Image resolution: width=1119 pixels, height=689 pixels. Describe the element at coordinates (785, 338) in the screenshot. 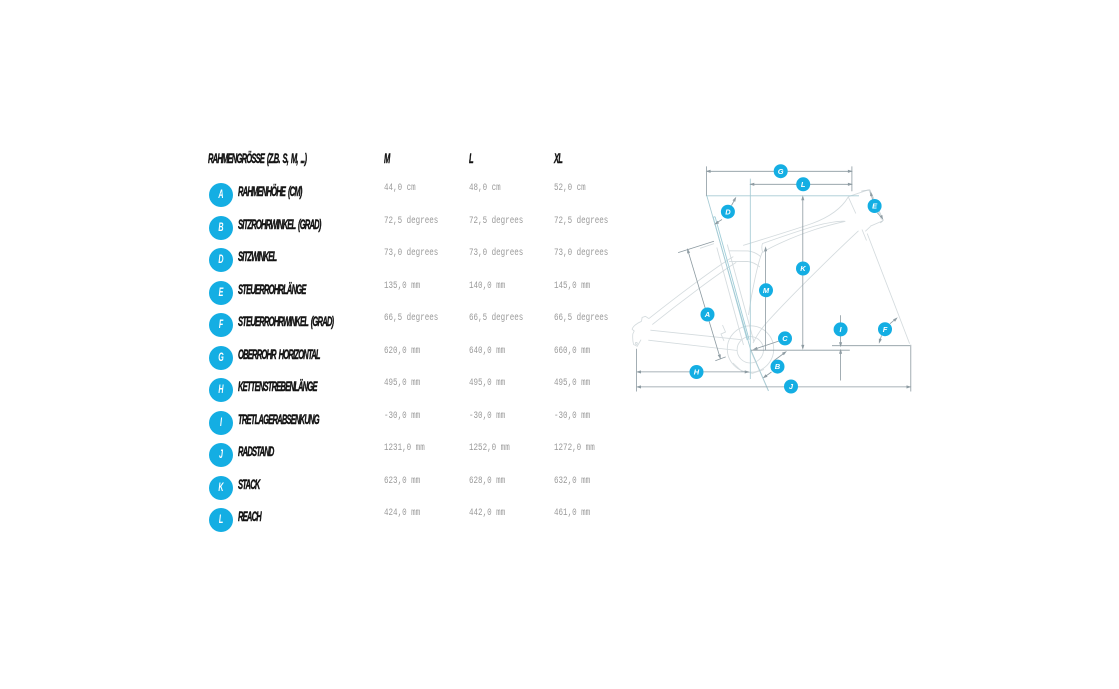

I see `svg-text: C` at that location.